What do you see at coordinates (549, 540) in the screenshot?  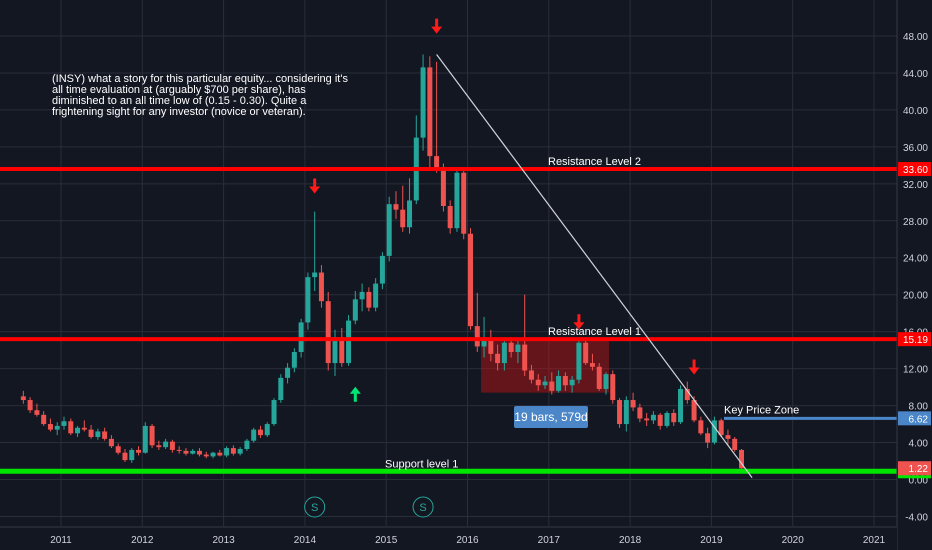 I see `time-tick-label: 2017` at bounding box center [549, 540].